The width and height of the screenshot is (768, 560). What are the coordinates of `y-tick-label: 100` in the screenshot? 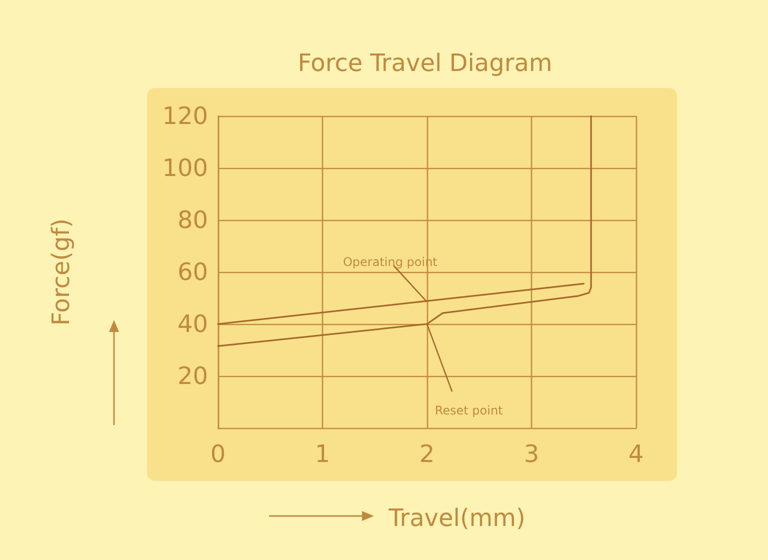 It's located at (185, 168).